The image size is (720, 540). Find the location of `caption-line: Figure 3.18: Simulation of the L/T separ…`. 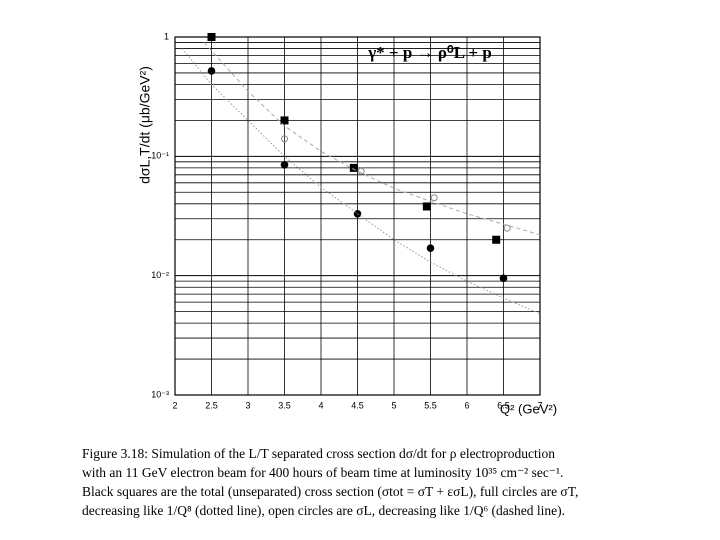

caption-line: Figure 3.18: Simulation of the L/T separ… is located at coordinates (318, 453).